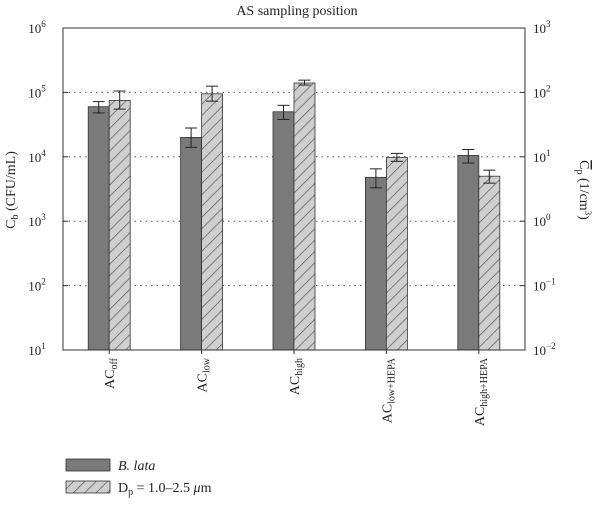  Describe the element at coordinates (296, 376) in the screenshot. I see `x-tick-label: AChigh` at that location.